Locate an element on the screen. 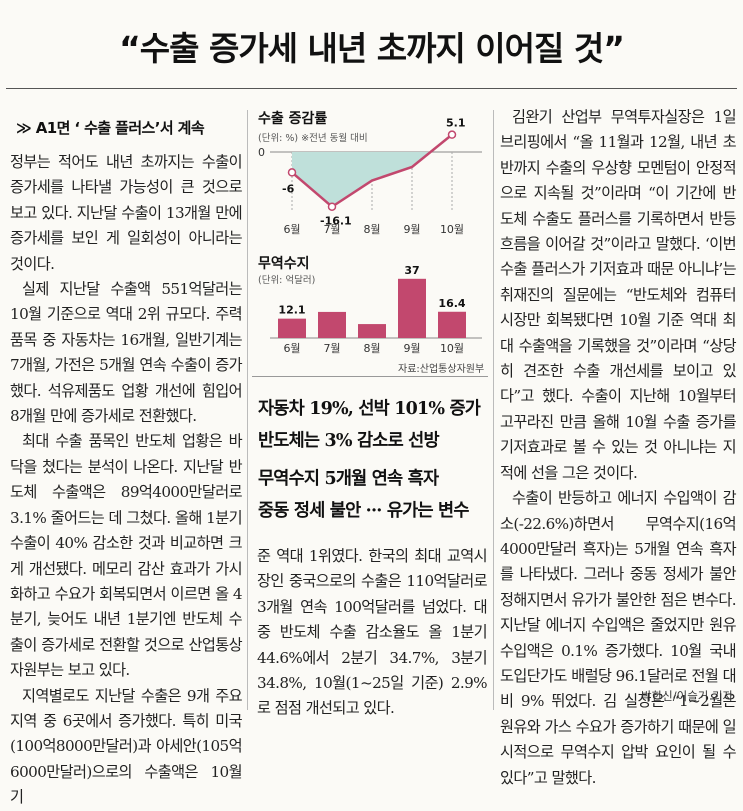 The width and height of the screenshot is (743, 811). chart-bottom-rule is located at coordinates (370, 376).